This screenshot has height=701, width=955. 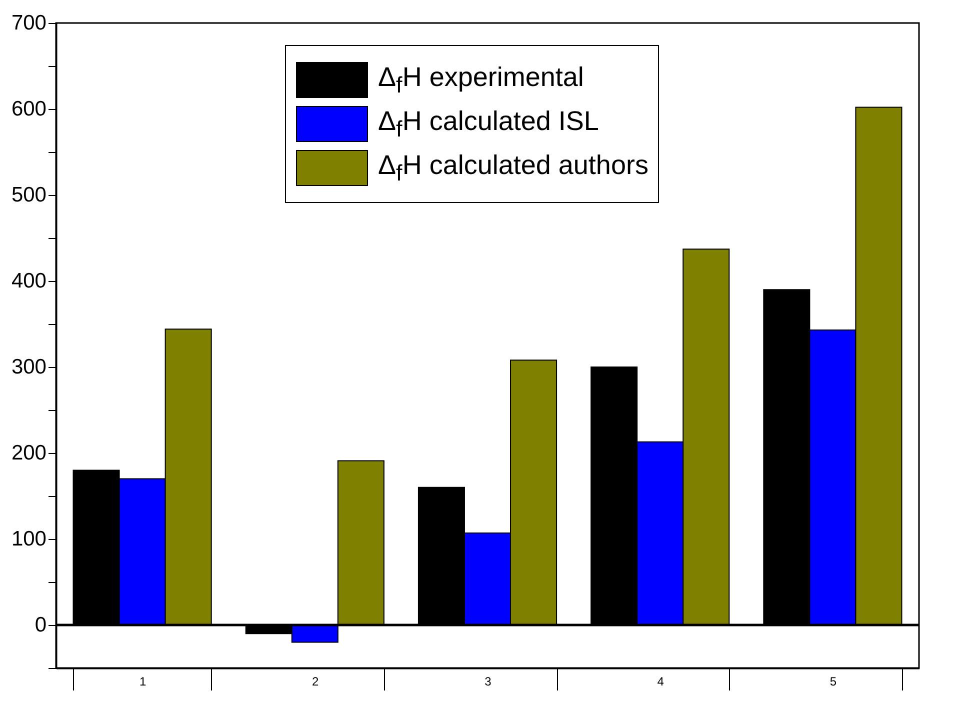 I want to click on y-tick-label: 0, so click(x=40, y=625).